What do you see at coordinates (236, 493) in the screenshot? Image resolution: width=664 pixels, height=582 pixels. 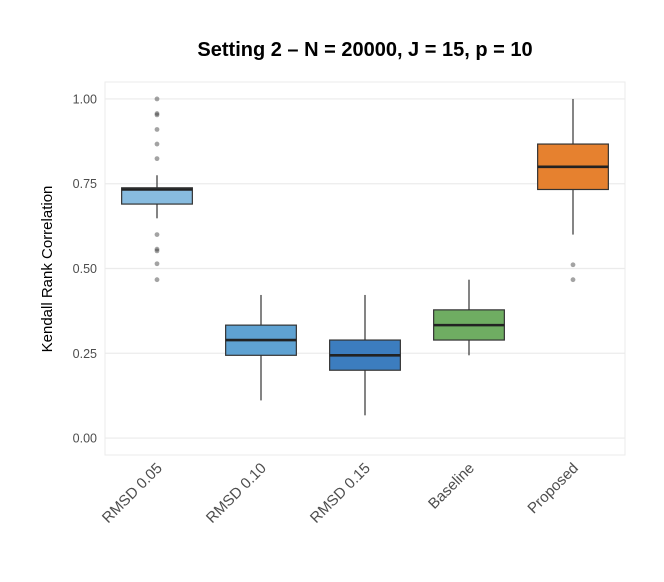 I see `x-tick-label: RMSD 0.10` at bounding box center [236, 493].